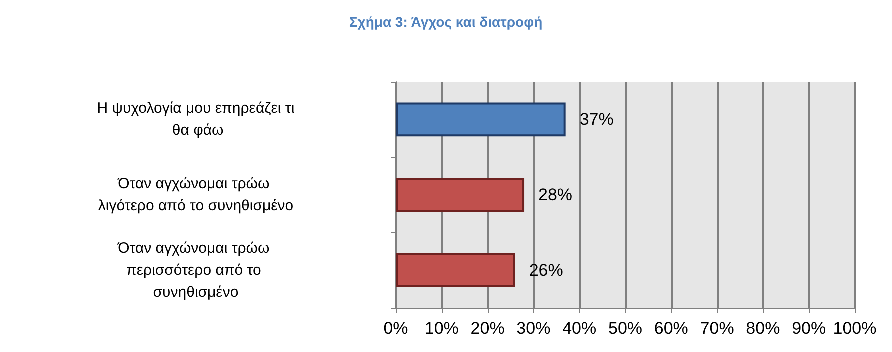 The width and height of the screenshot is (892, 352). What do you see at coordinates (533, 328) in the screenshot?
I see `x-tick-label: 30%` at bounding box center [533, 328].